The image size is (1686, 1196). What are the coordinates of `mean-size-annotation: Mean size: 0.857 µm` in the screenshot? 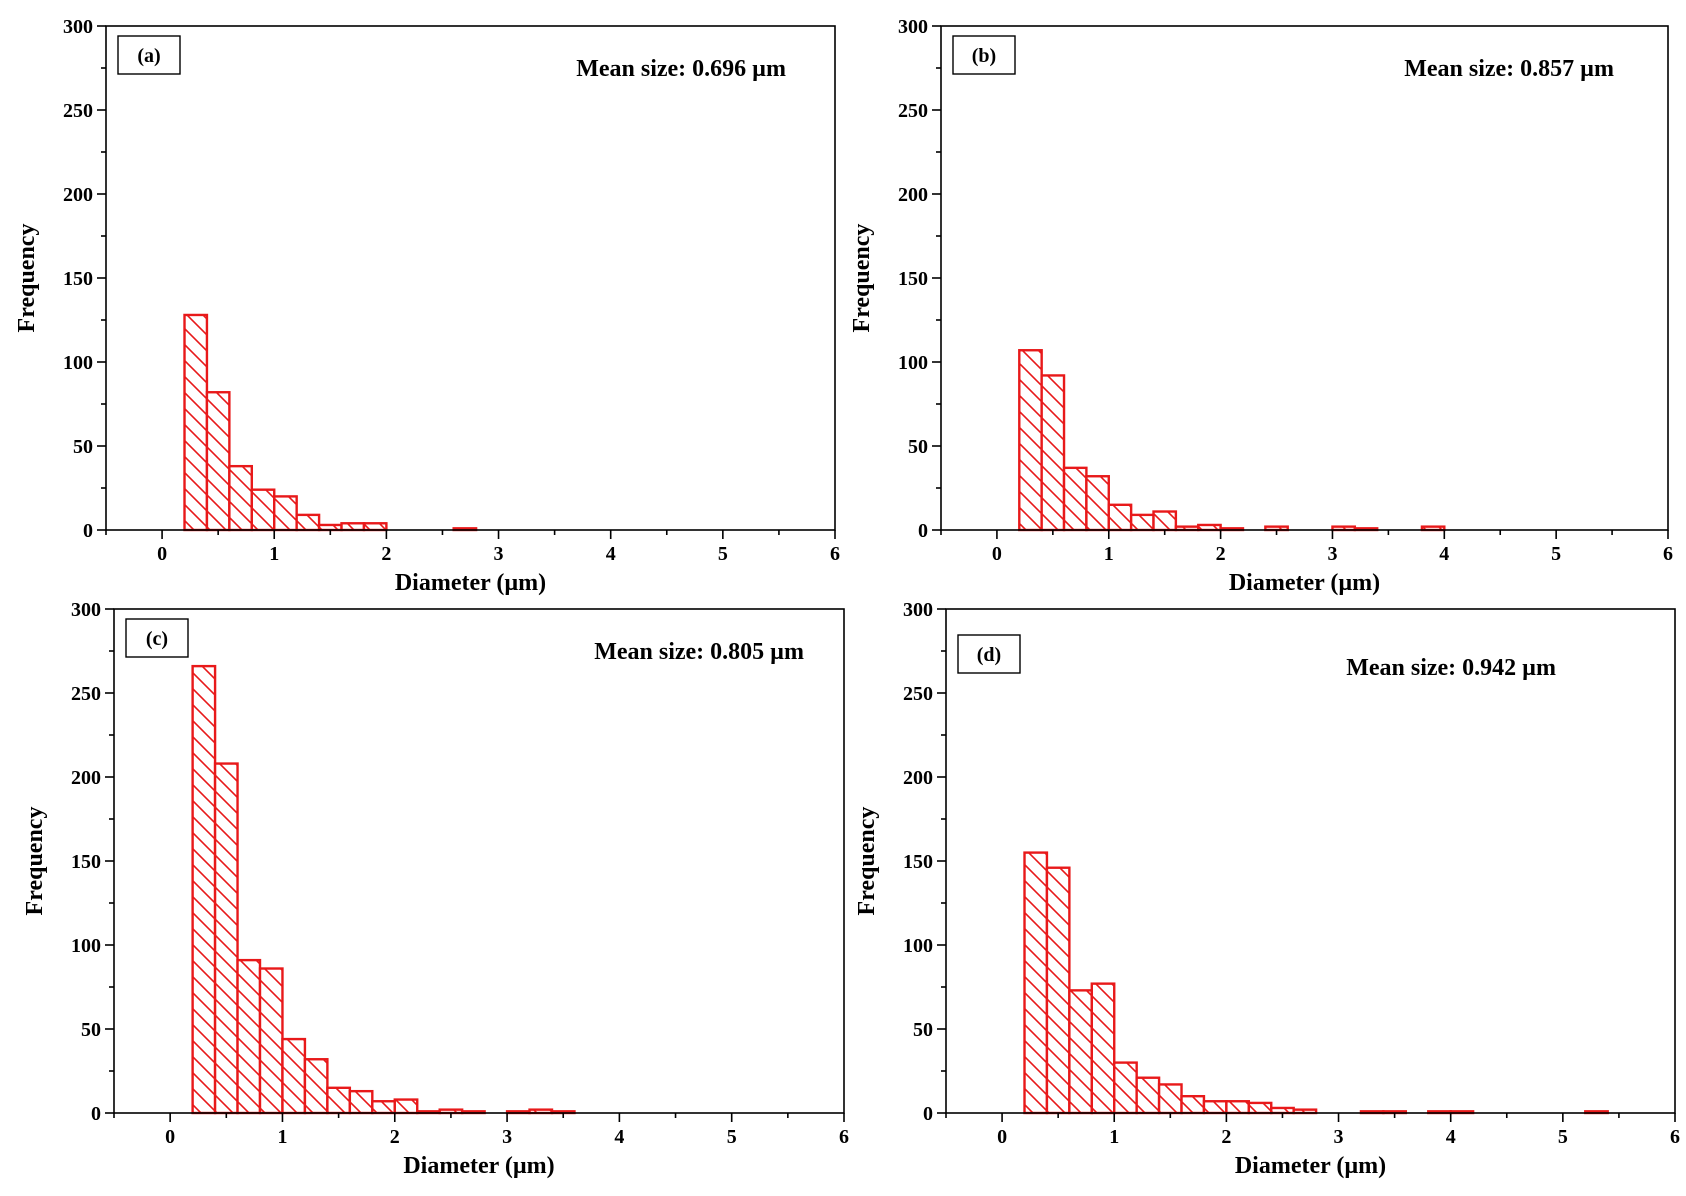 It's located at (1509, 69).